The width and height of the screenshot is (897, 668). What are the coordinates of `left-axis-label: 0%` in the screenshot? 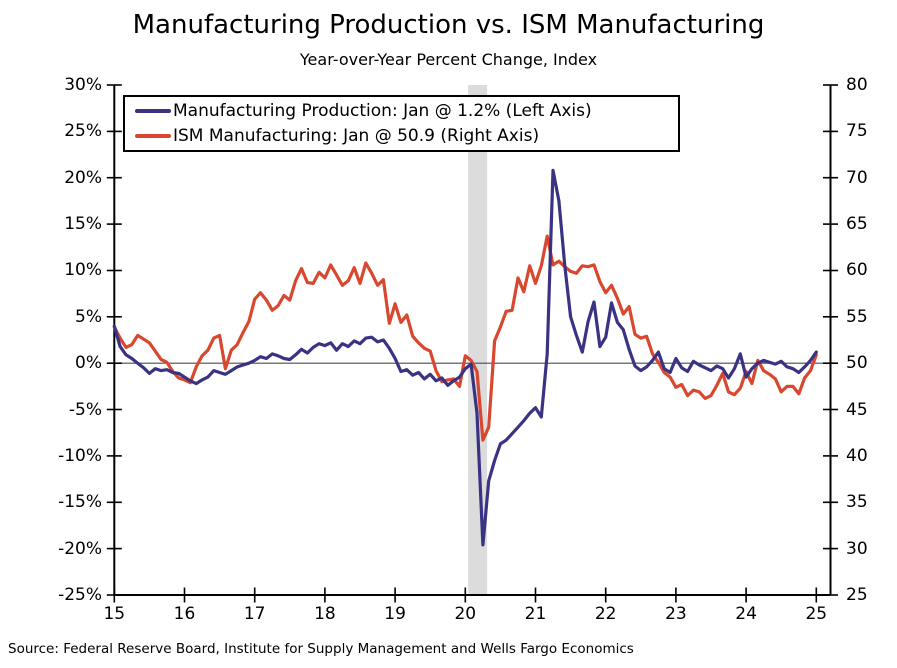 It's located at (88, 363).